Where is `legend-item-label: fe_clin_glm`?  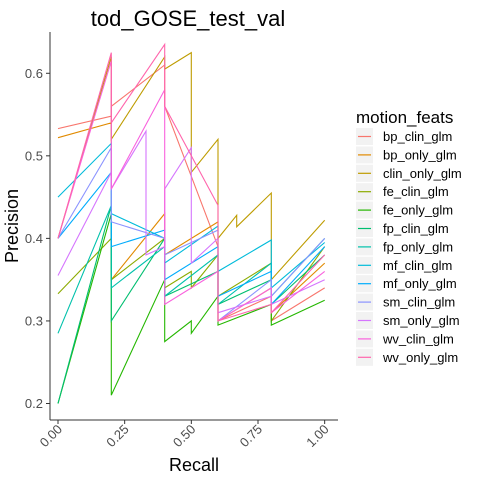
legend-item-label: fe_clin_glm is located at coordinates (416, 191).